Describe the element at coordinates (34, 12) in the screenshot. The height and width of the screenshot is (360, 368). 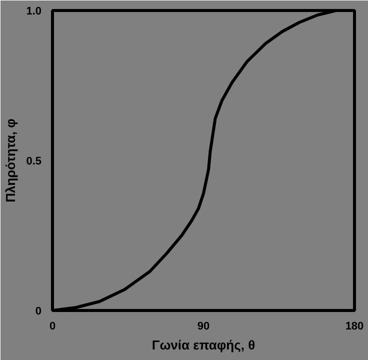
I see `y-tick-label: 1.0` at that location.